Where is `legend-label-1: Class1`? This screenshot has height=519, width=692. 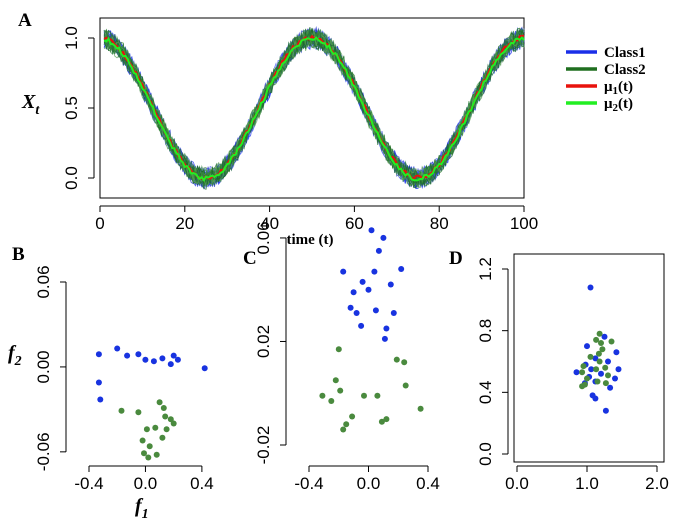
legend-label-1: Class1 is located at coordinates (625, 53).